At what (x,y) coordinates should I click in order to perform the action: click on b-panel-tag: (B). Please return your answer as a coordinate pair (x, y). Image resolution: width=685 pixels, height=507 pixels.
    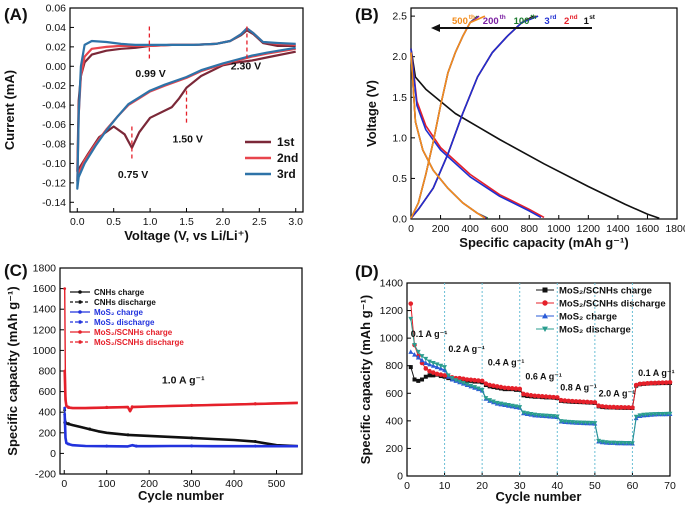
    Looking at the image, I should click on (367, 14).